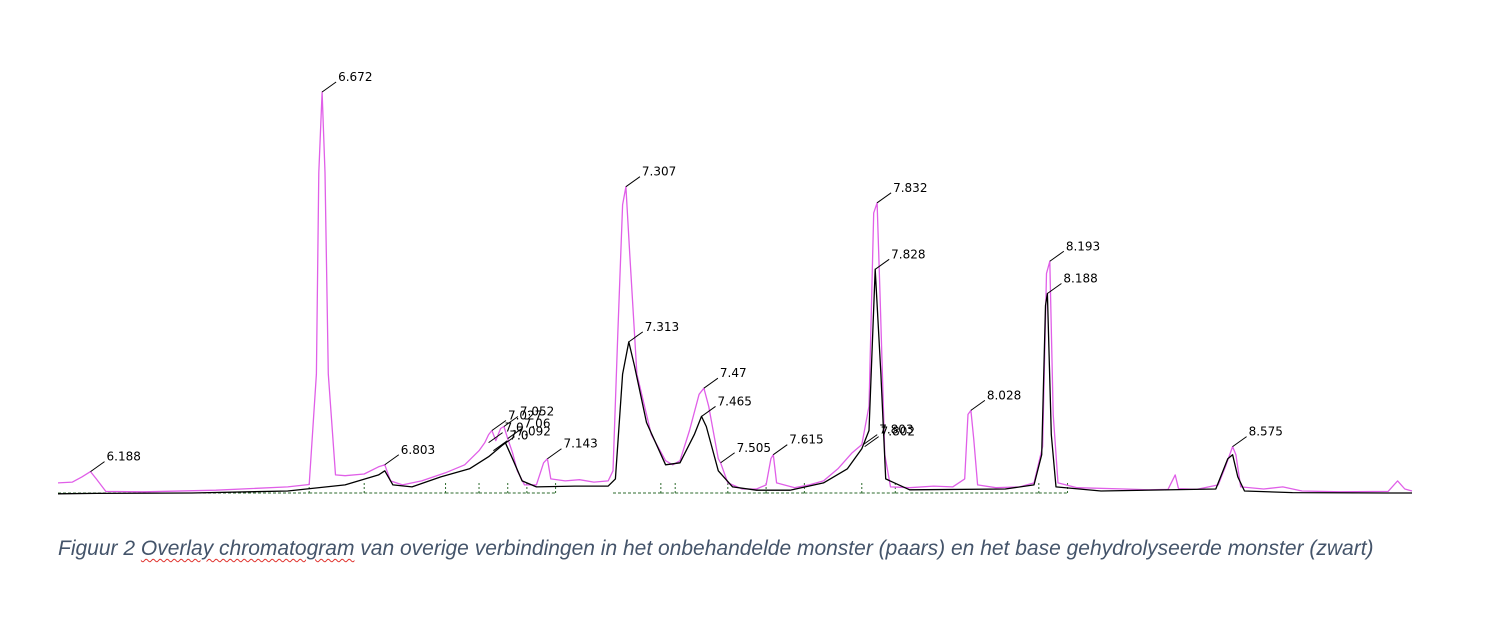  Describe the element at coordinates (247, 548) in the screenshot. I see `caption-spellchecked-term: Overlay chromatogram` at that location.